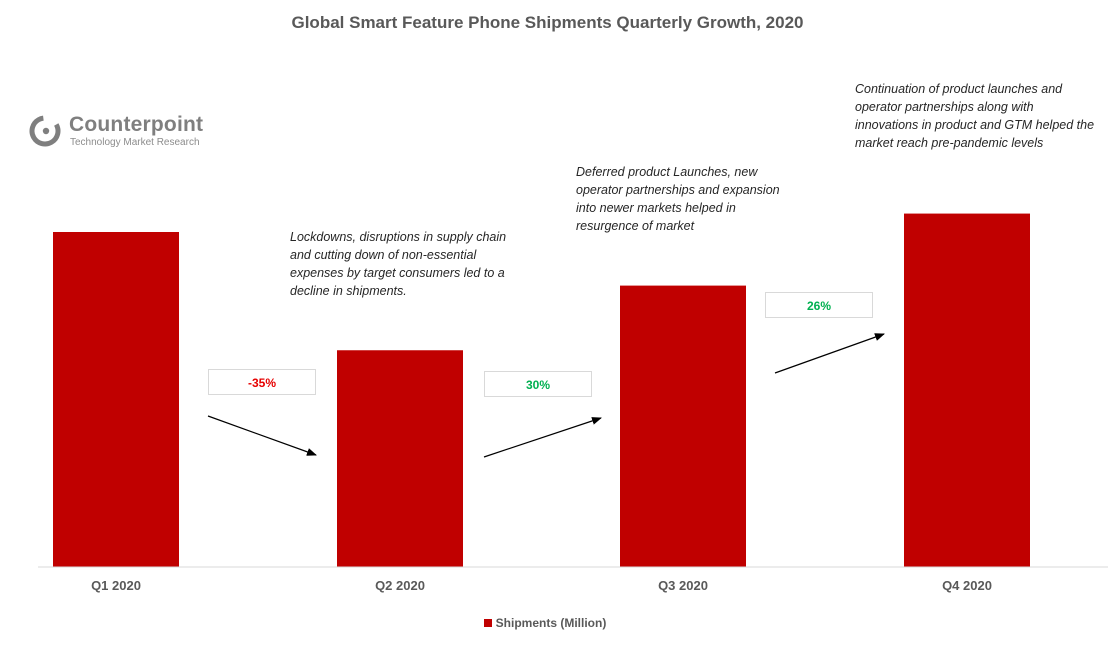 The image size is (1112, 647). What do you see at coordinates (819, 305) in the screenshot?
I see `growth-label-q3-q4: 26%` at bounding box center [819, 305].